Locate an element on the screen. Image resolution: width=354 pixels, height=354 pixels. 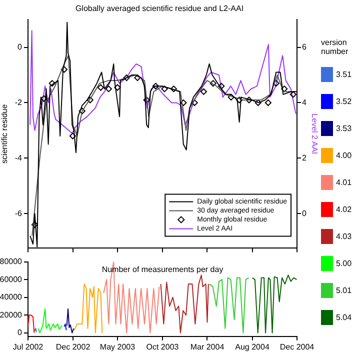
y-axis-title: scientific residue is located at coordinates (5, 134).